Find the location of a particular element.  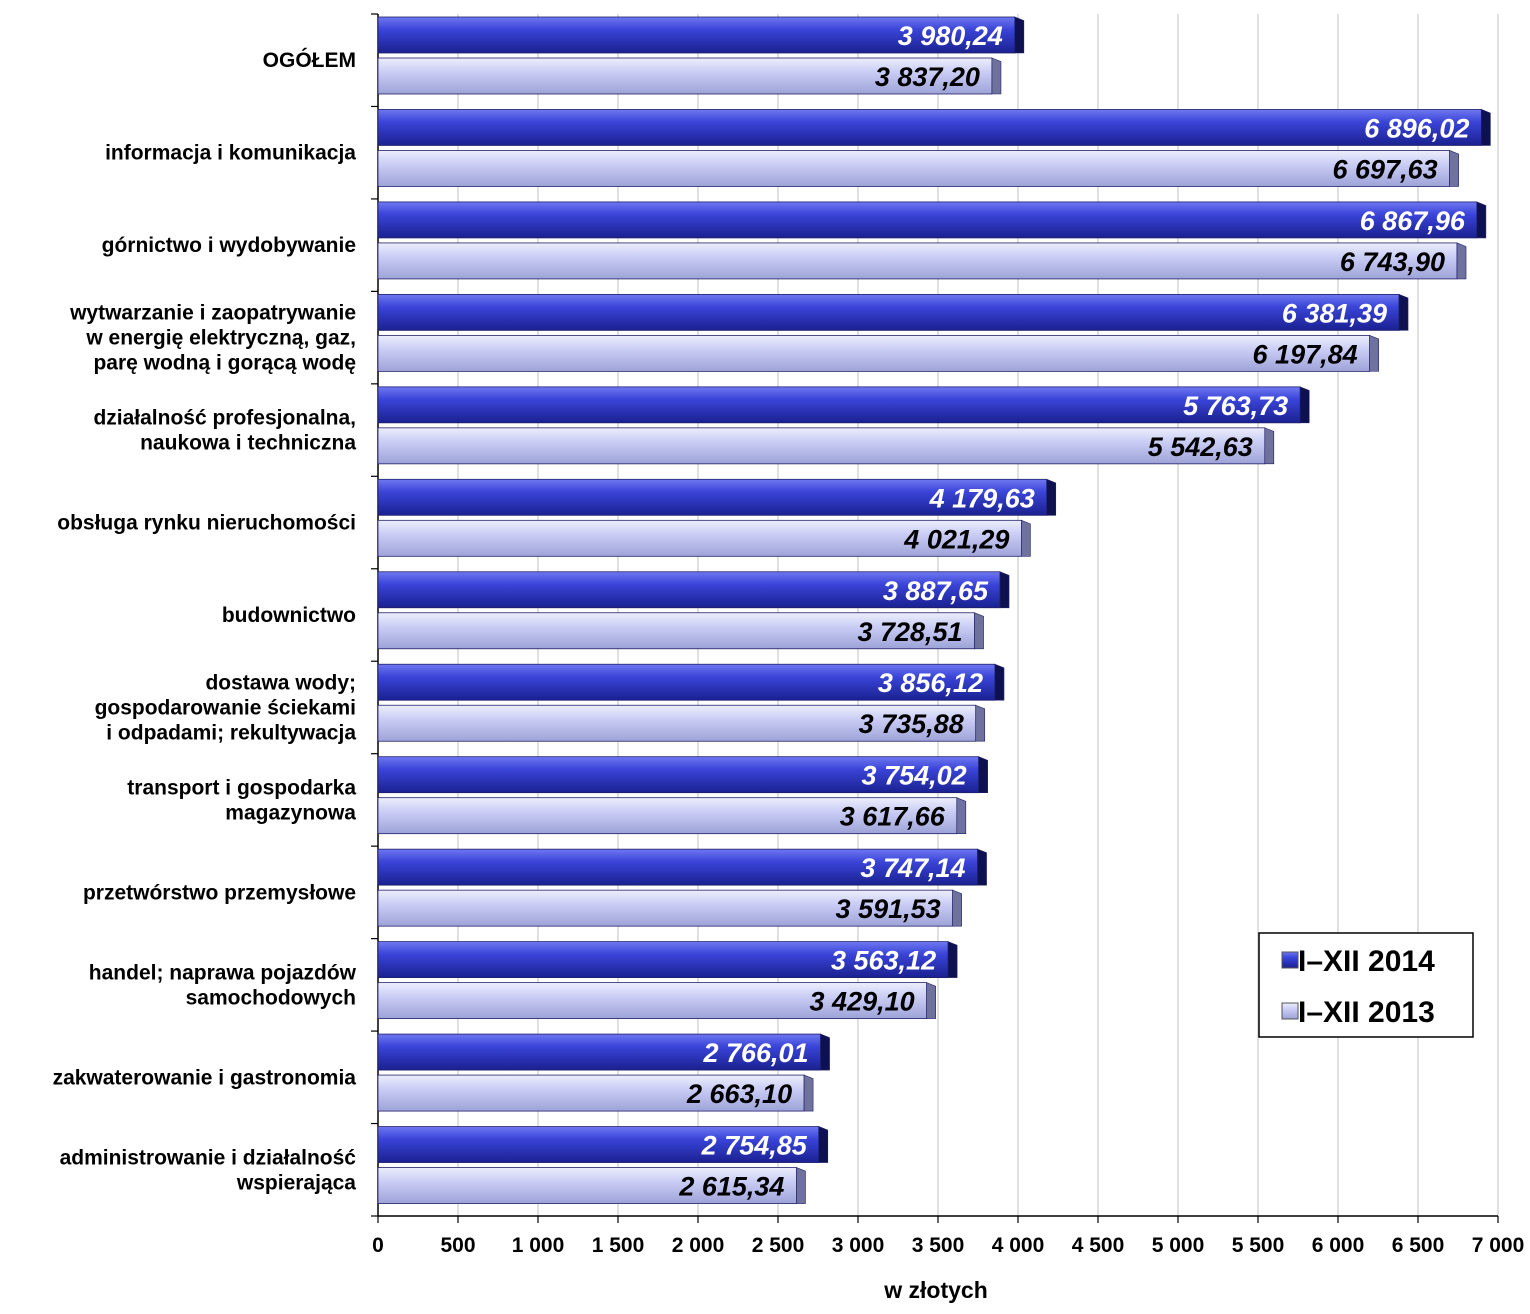

value-label-2013: 6 743,90 is located at coordinates (1392, 262).